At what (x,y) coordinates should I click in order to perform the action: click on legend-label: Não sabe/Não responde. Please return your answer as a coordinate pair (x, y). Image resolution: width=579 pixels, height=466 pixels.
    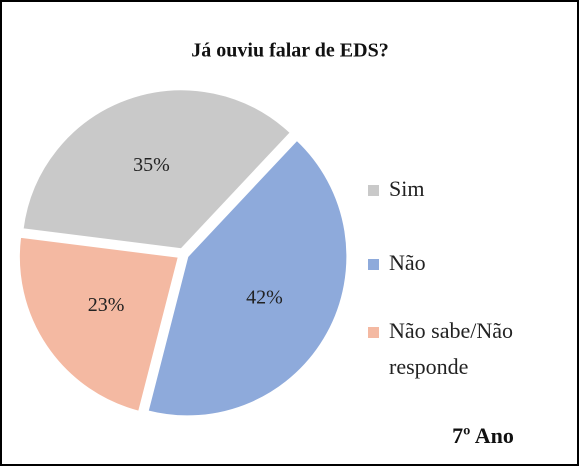
    Looking at the image, I should click on (451, 348).